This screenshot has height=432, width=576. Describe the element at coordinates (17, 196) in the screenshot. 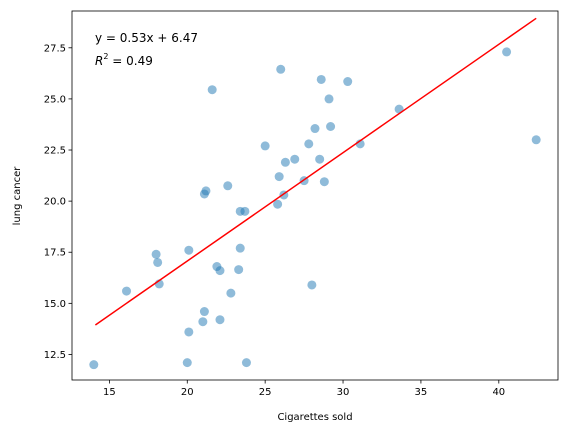

I see `y-axis-label: lung cancer` at that location.